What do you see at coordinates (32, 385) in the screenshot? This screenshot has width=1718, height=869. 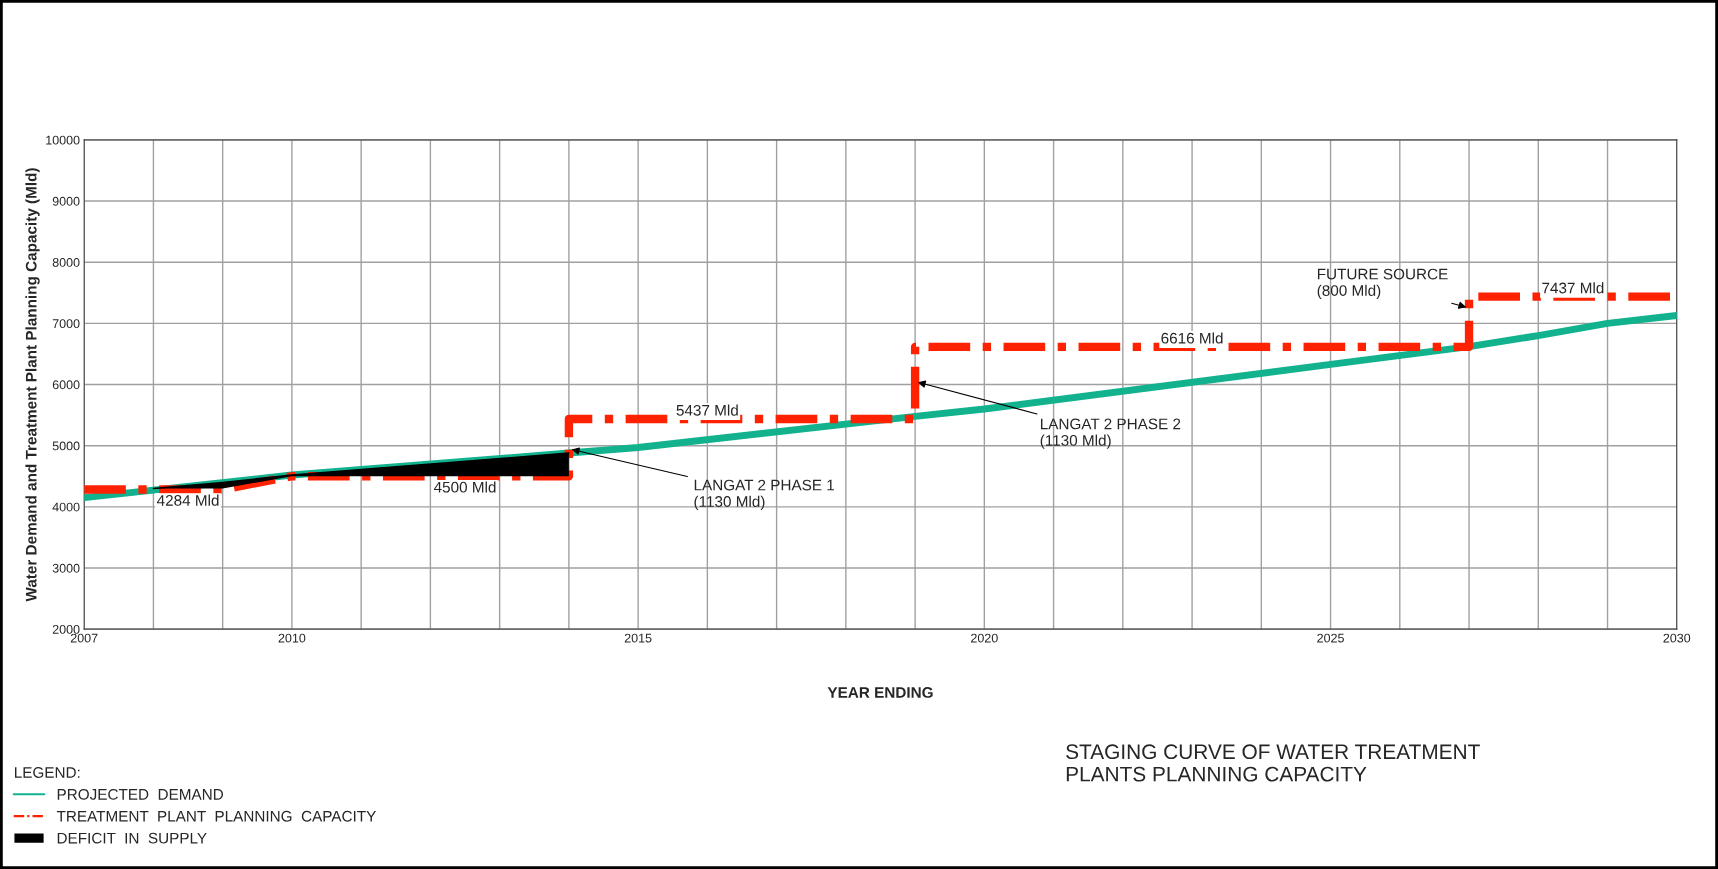 I see `y-axis-title: Water Demand and Treatment Plant Planning Capacity (Mld)` at bounding box center [32, 385].